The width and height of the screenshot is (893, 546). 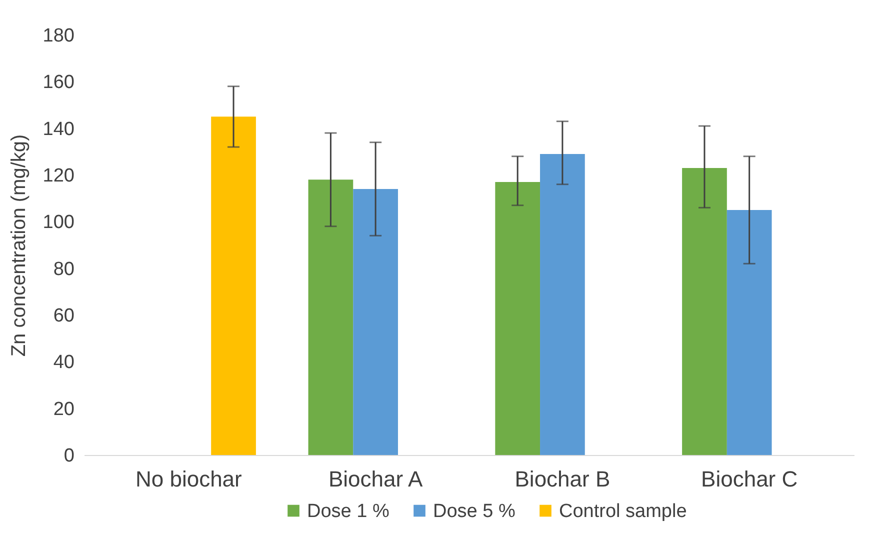 What do you see at coordinates (562, 479) in the screenshot?
I see `x-tick-label: Biochar B` at bounding box center [562, 479].